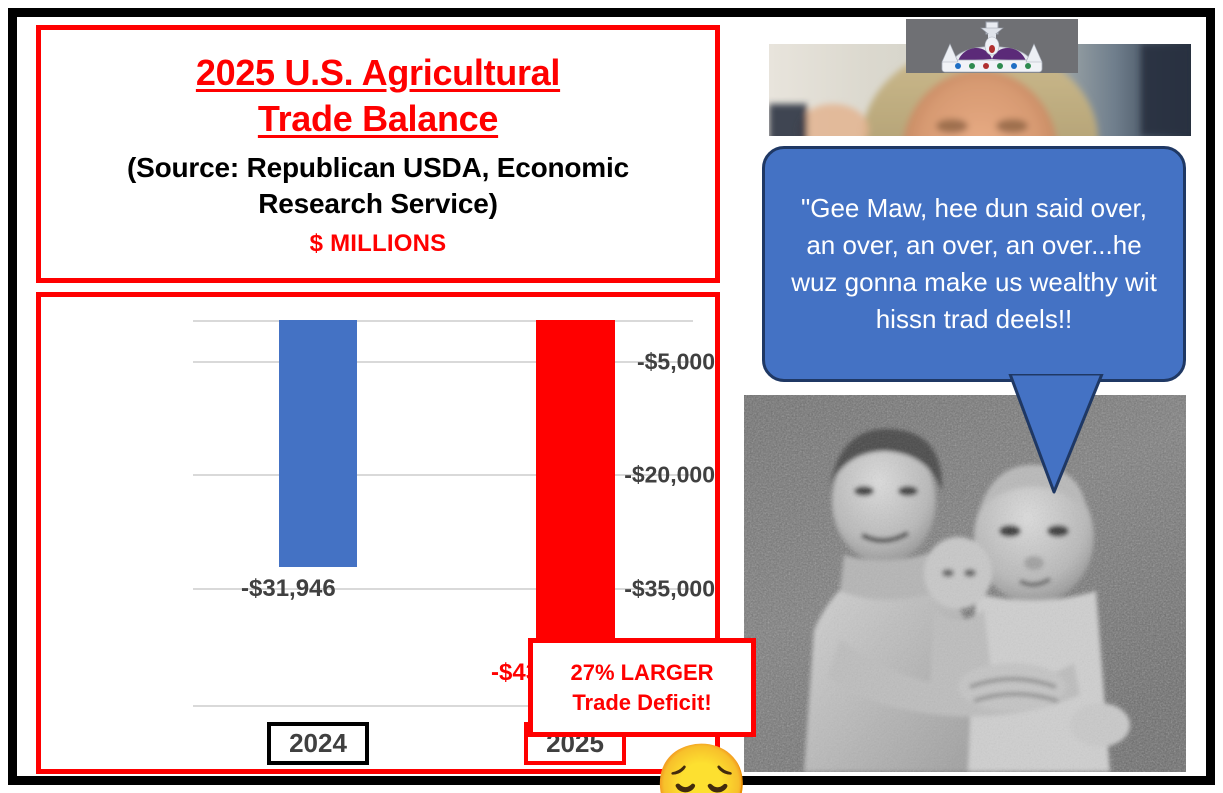 Image resolution: width=1223 pixels, height=793 pixels. I want to click on crown-icon, so click(992, 46).